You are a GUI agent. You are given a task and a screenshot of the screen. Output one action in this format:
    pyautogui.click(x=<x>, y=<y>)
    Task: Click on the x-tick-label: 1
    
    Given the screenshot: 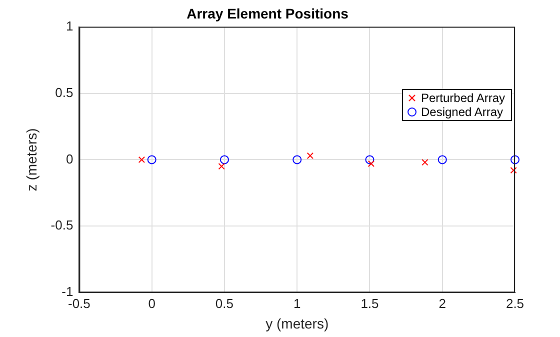 What is the action you would take?
    pyautogui.click(x=297, y=303)
    